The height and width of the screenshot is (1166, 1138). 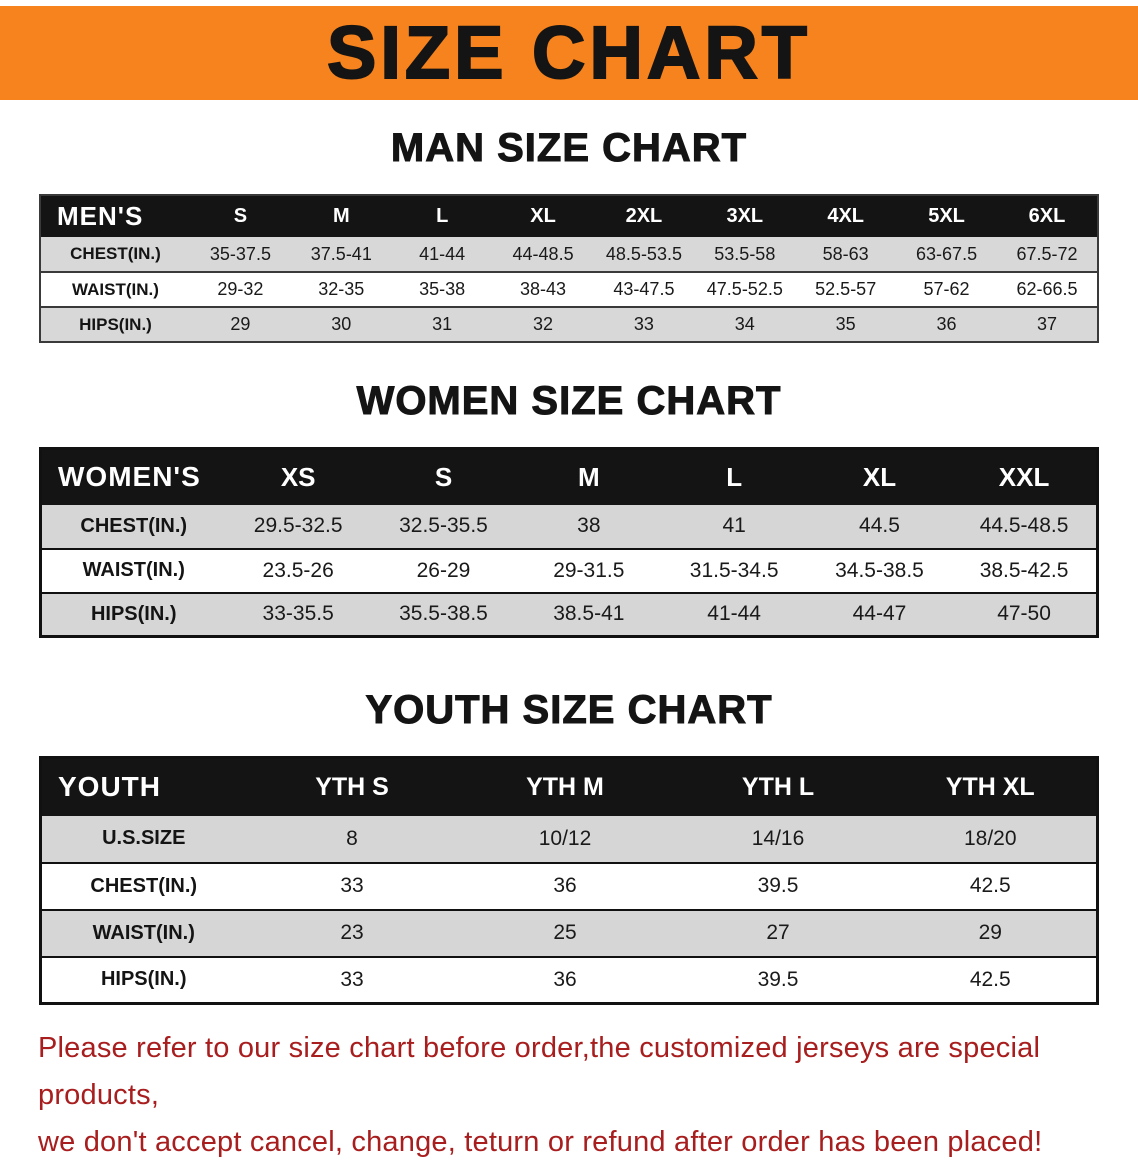 I want to click on size-column-header: XXL, so click(x=1025, y=476).